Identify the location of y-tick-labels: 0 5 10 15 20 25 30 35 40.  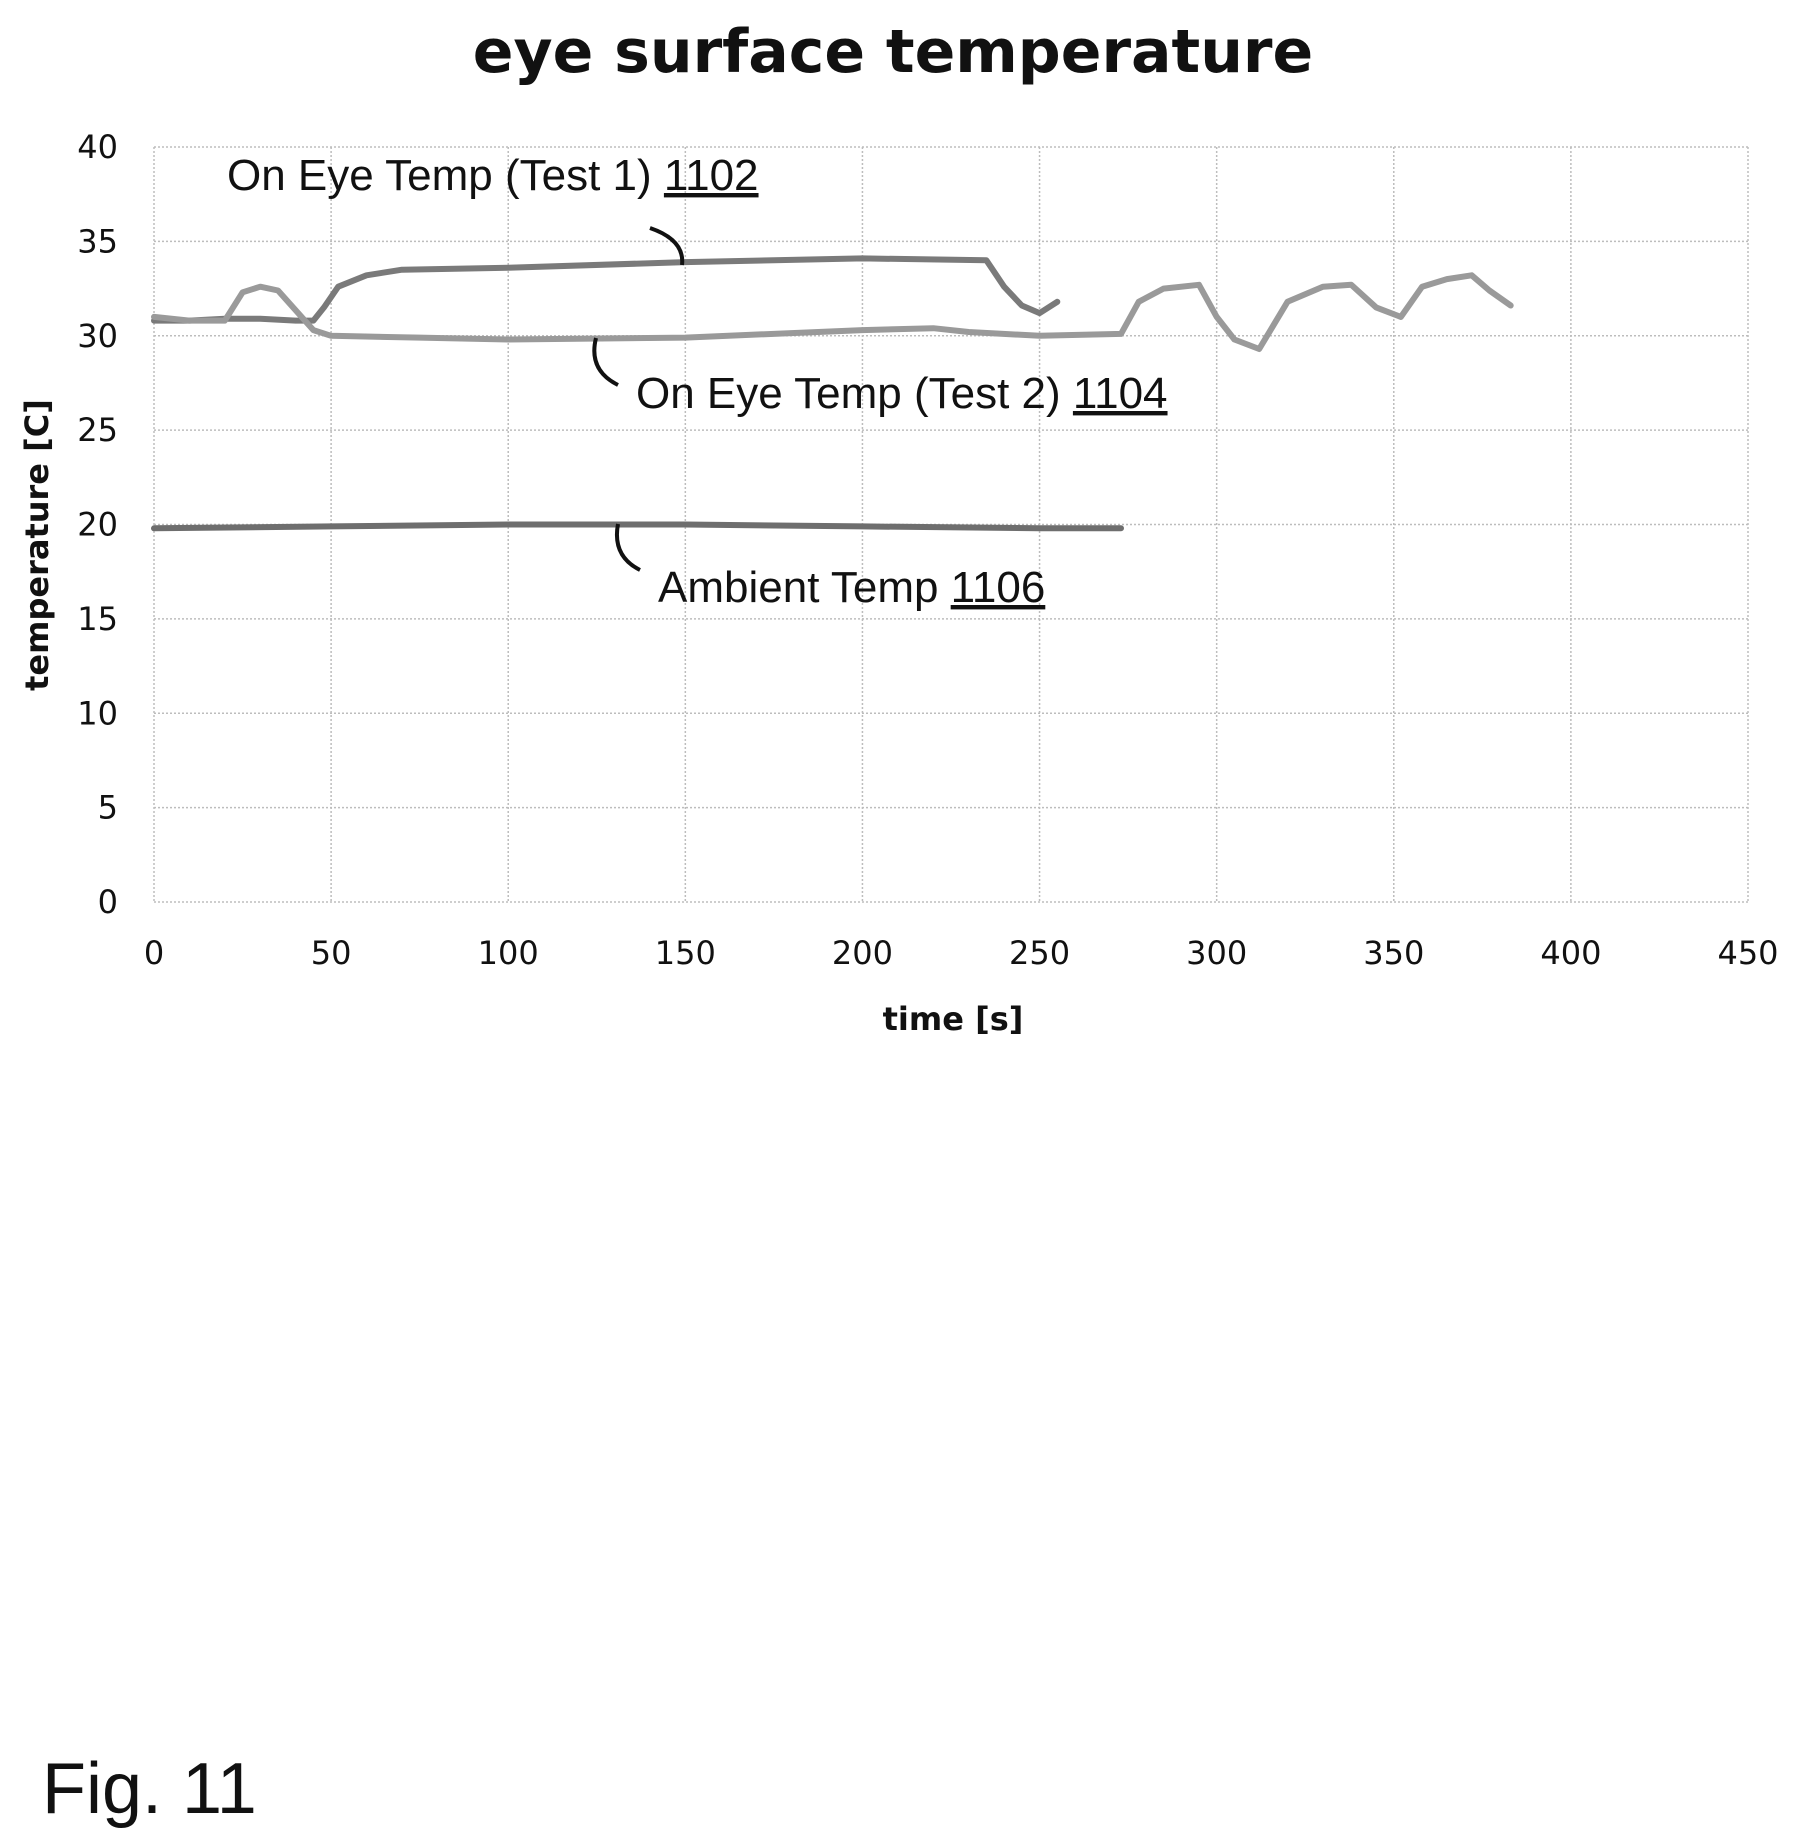
(97, 524).